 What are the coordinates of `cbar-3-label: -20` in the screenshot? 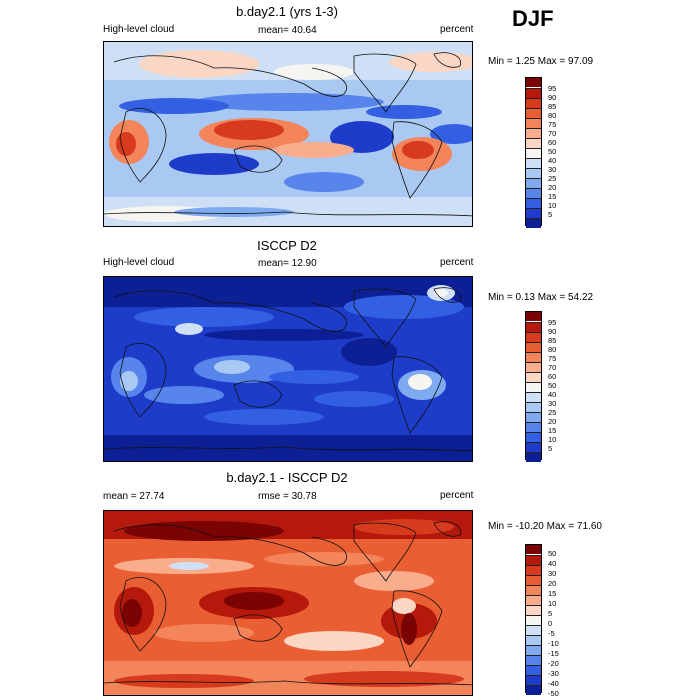 It's located at (553, 663).